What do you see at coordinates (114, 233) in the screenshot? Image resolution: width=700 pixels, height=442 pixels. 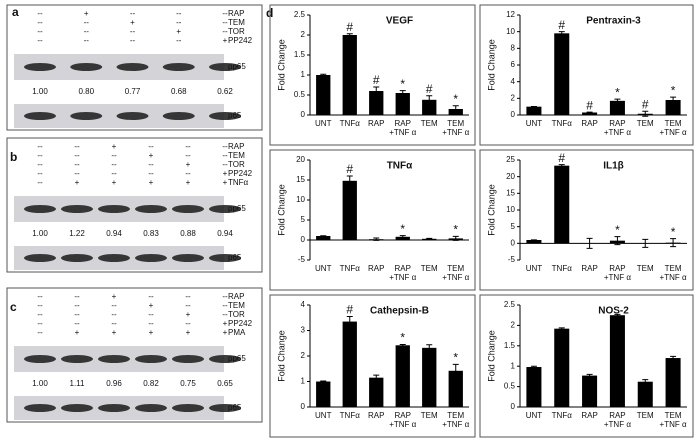 I see `quant-value: 0.94` at bounding box center [114, 233].